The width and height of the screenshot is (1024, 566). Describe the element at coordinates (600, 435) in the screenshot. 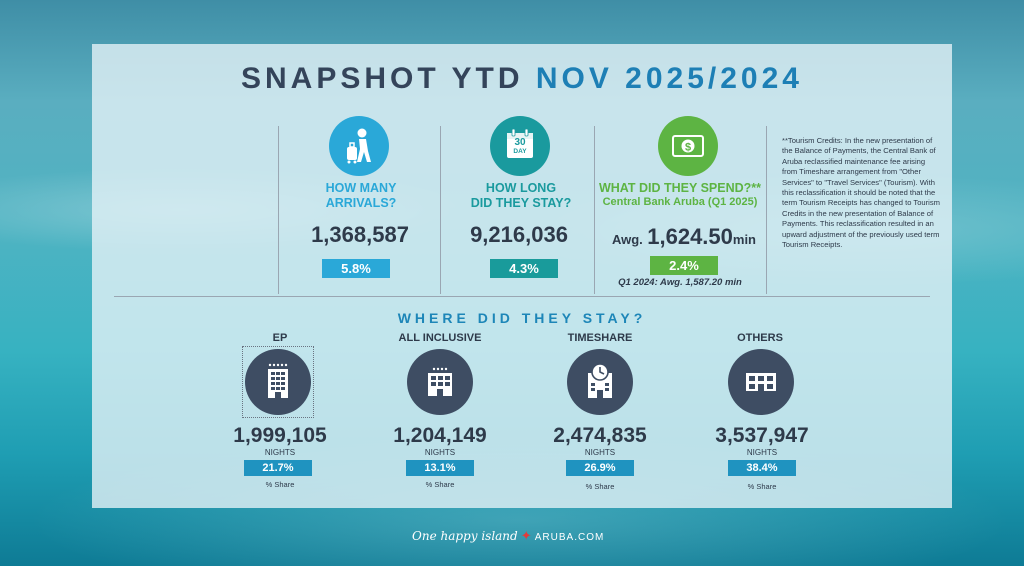

I see `accommodation-value: 2,474,835` at that location.